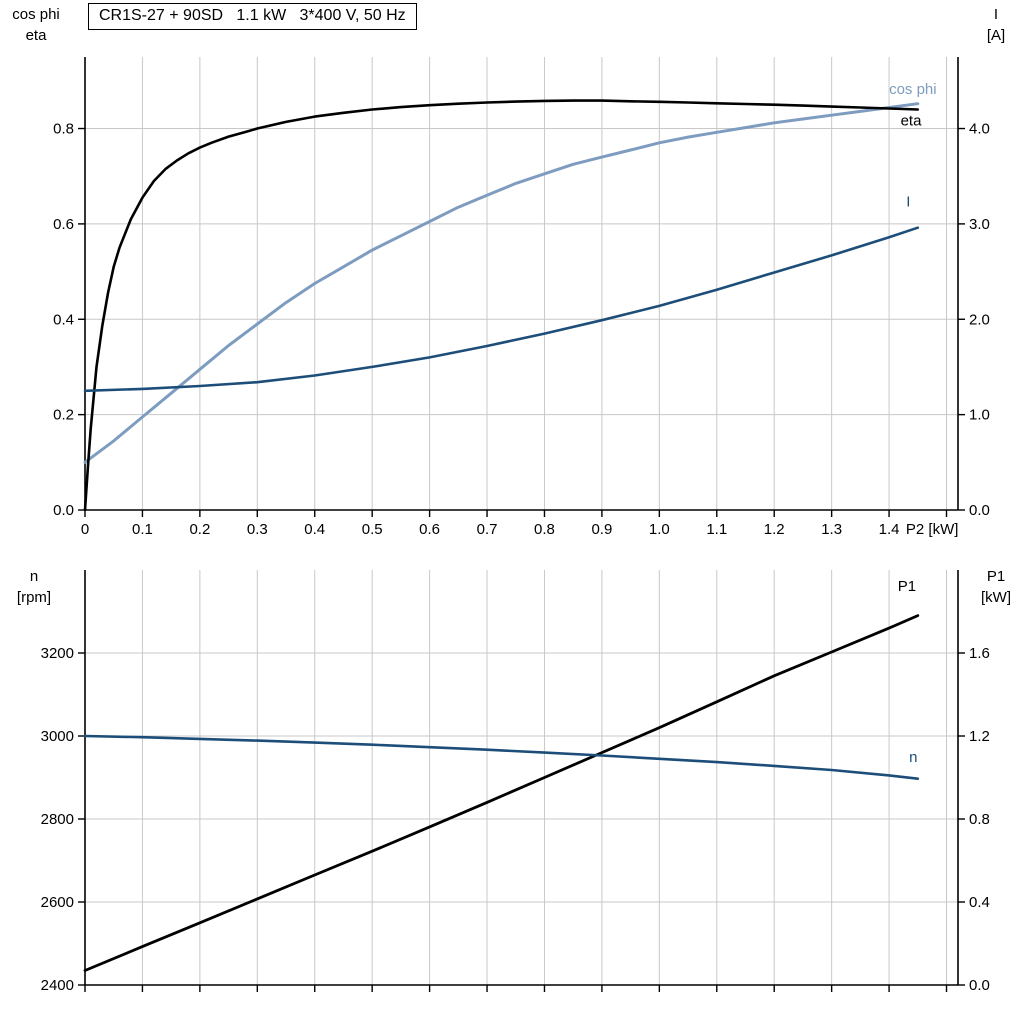 The width and height of the screenshot is (1024, 1024). I want to click on left-tick-label: 0.4, so click(63, 319).